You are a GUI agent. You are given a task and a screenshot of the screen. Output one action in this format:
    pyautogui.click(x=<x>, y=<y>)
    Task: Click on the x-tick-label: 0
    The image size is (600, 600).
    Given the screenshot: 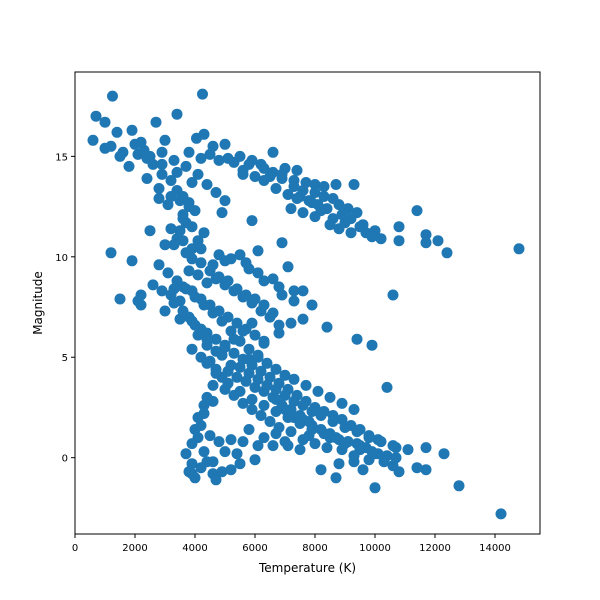 What is the action you would take?
    pyautogui.click(x=75, y=548)
    